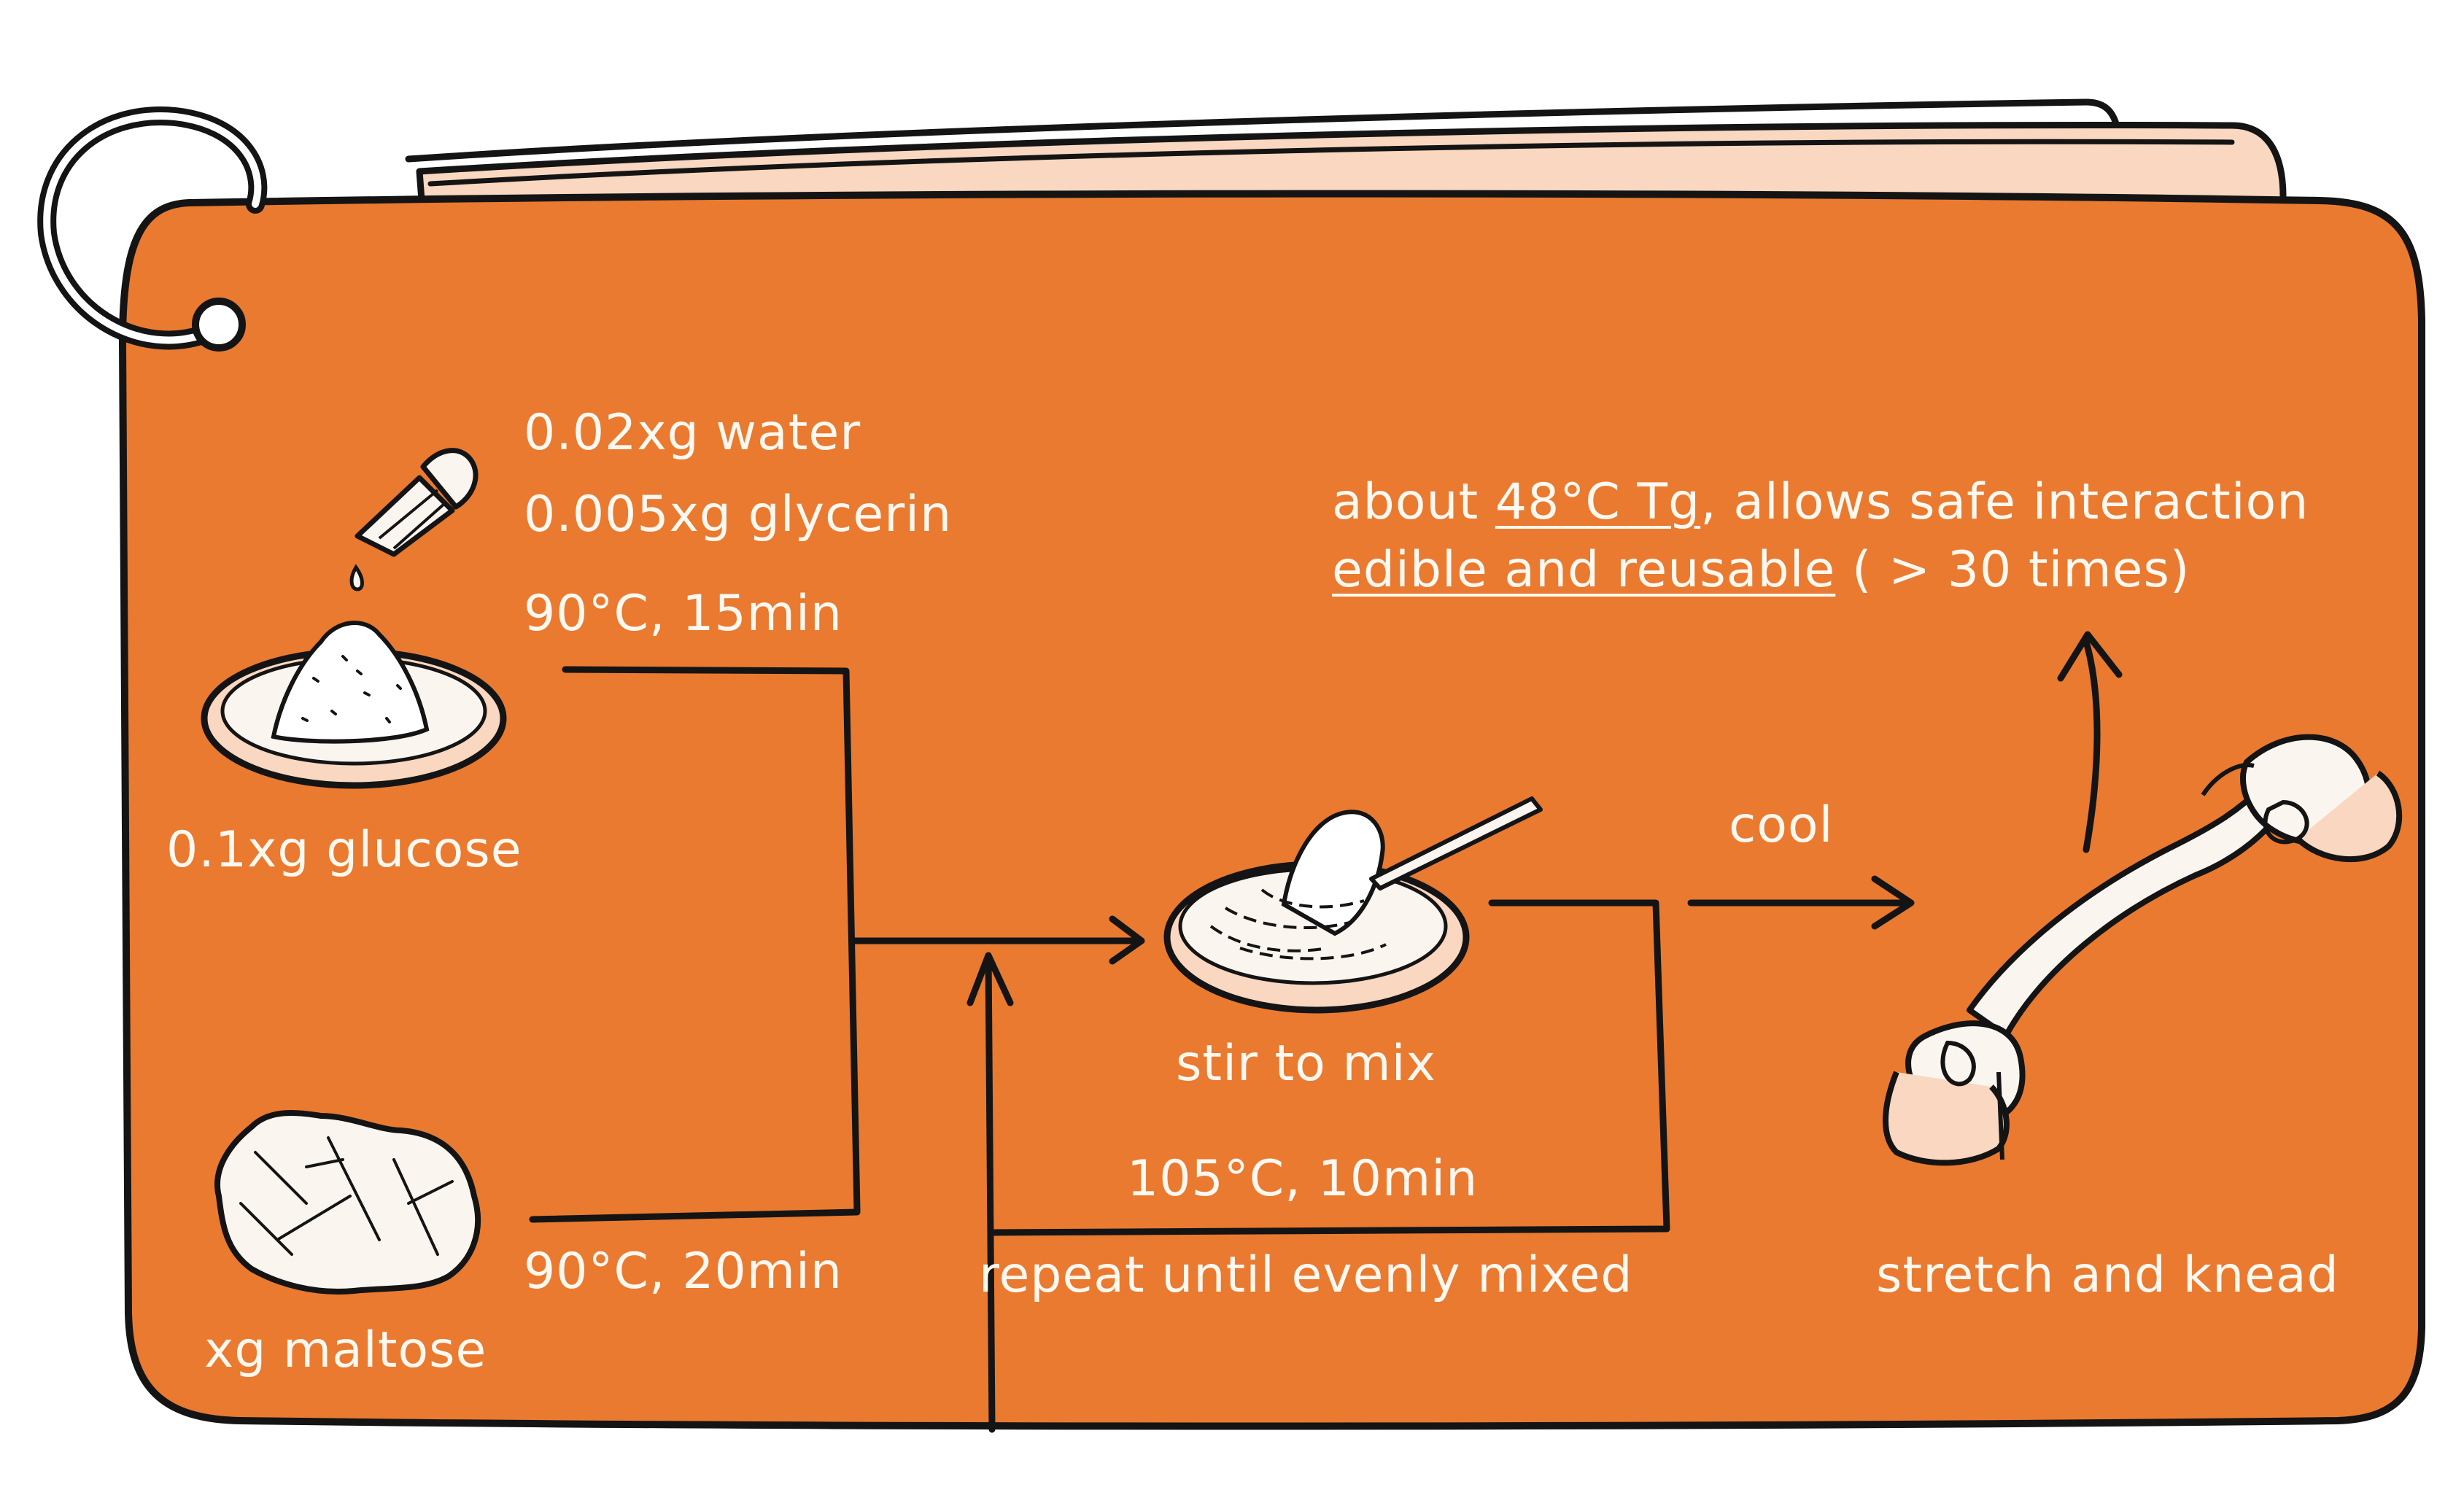 The image size is (2464, 1498). I want to click on reuse-count: ( > 30 times), so click(2012, 570).